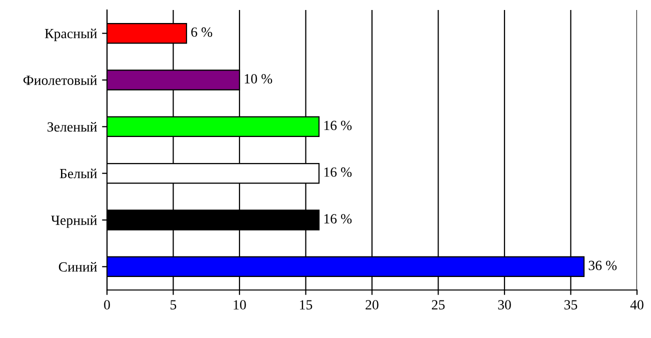 Image resolution: width=651 pixels, height=338 pixels. I want to click on y-tick-label: Синий, so click(77, 267).